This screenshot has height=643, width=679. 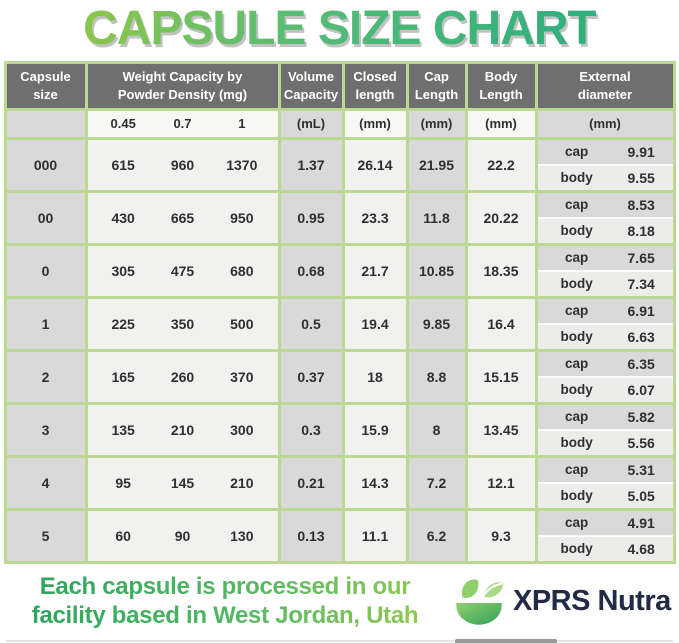 I want to click on cell-body-length: 13.45, so click(x=501, y=429).